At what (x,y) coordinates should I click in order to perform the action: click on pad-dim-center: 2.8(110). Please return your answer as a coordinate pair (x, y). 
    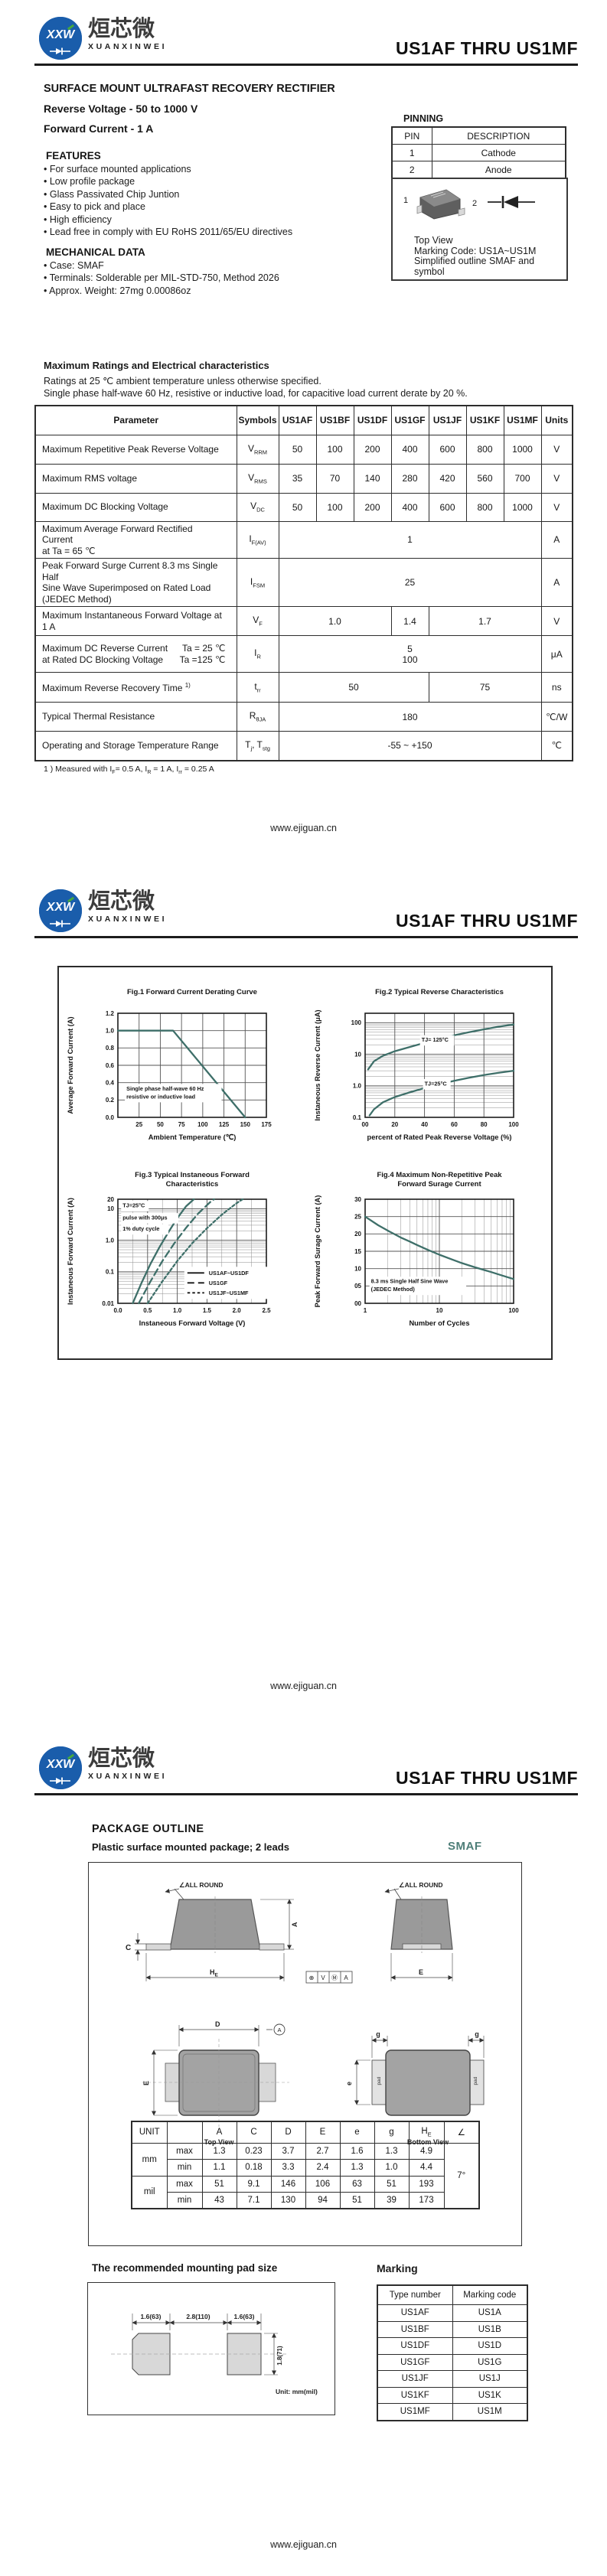
    Looking at the image, I should click on (198, 2316).